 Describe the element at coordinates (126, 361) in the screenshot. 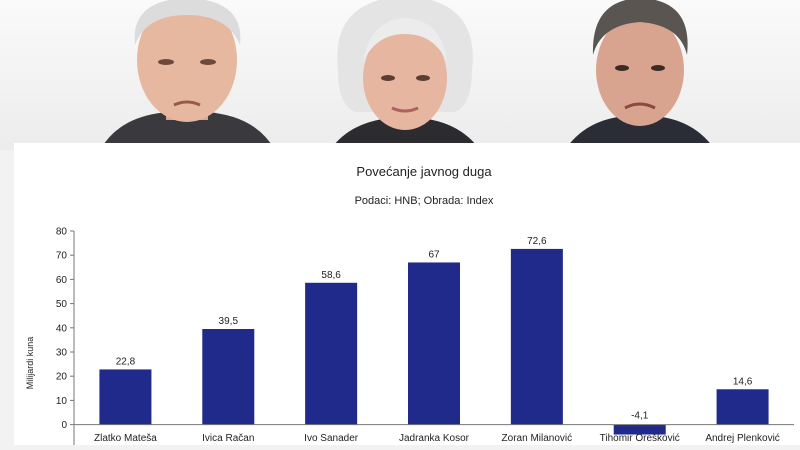

I see `value-label: 22,8` at that location.